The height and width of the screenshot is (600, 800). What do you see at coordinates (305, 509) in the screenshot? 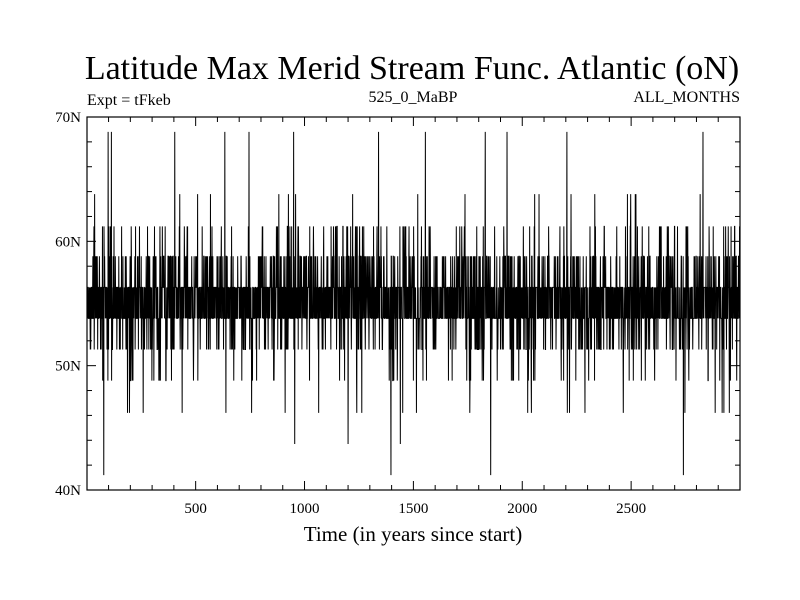
I see `x-tick-label: 1000` at bounding box center [305, 509].